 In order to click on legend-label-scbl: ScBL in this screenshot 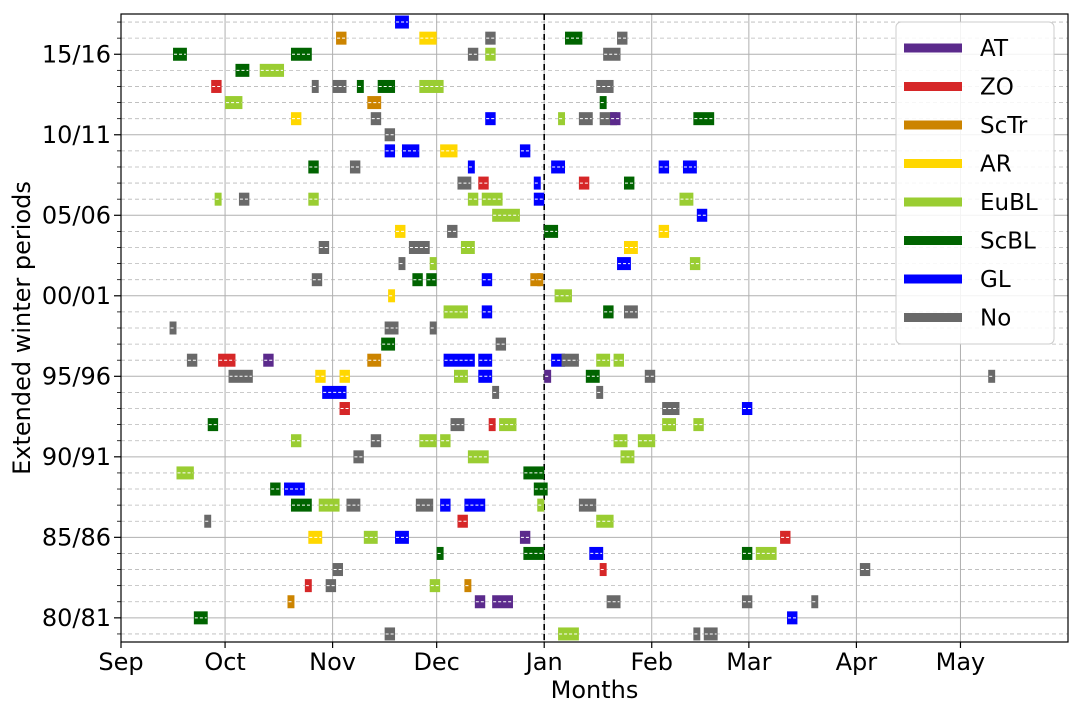, I will do `click(1008, 242)`.